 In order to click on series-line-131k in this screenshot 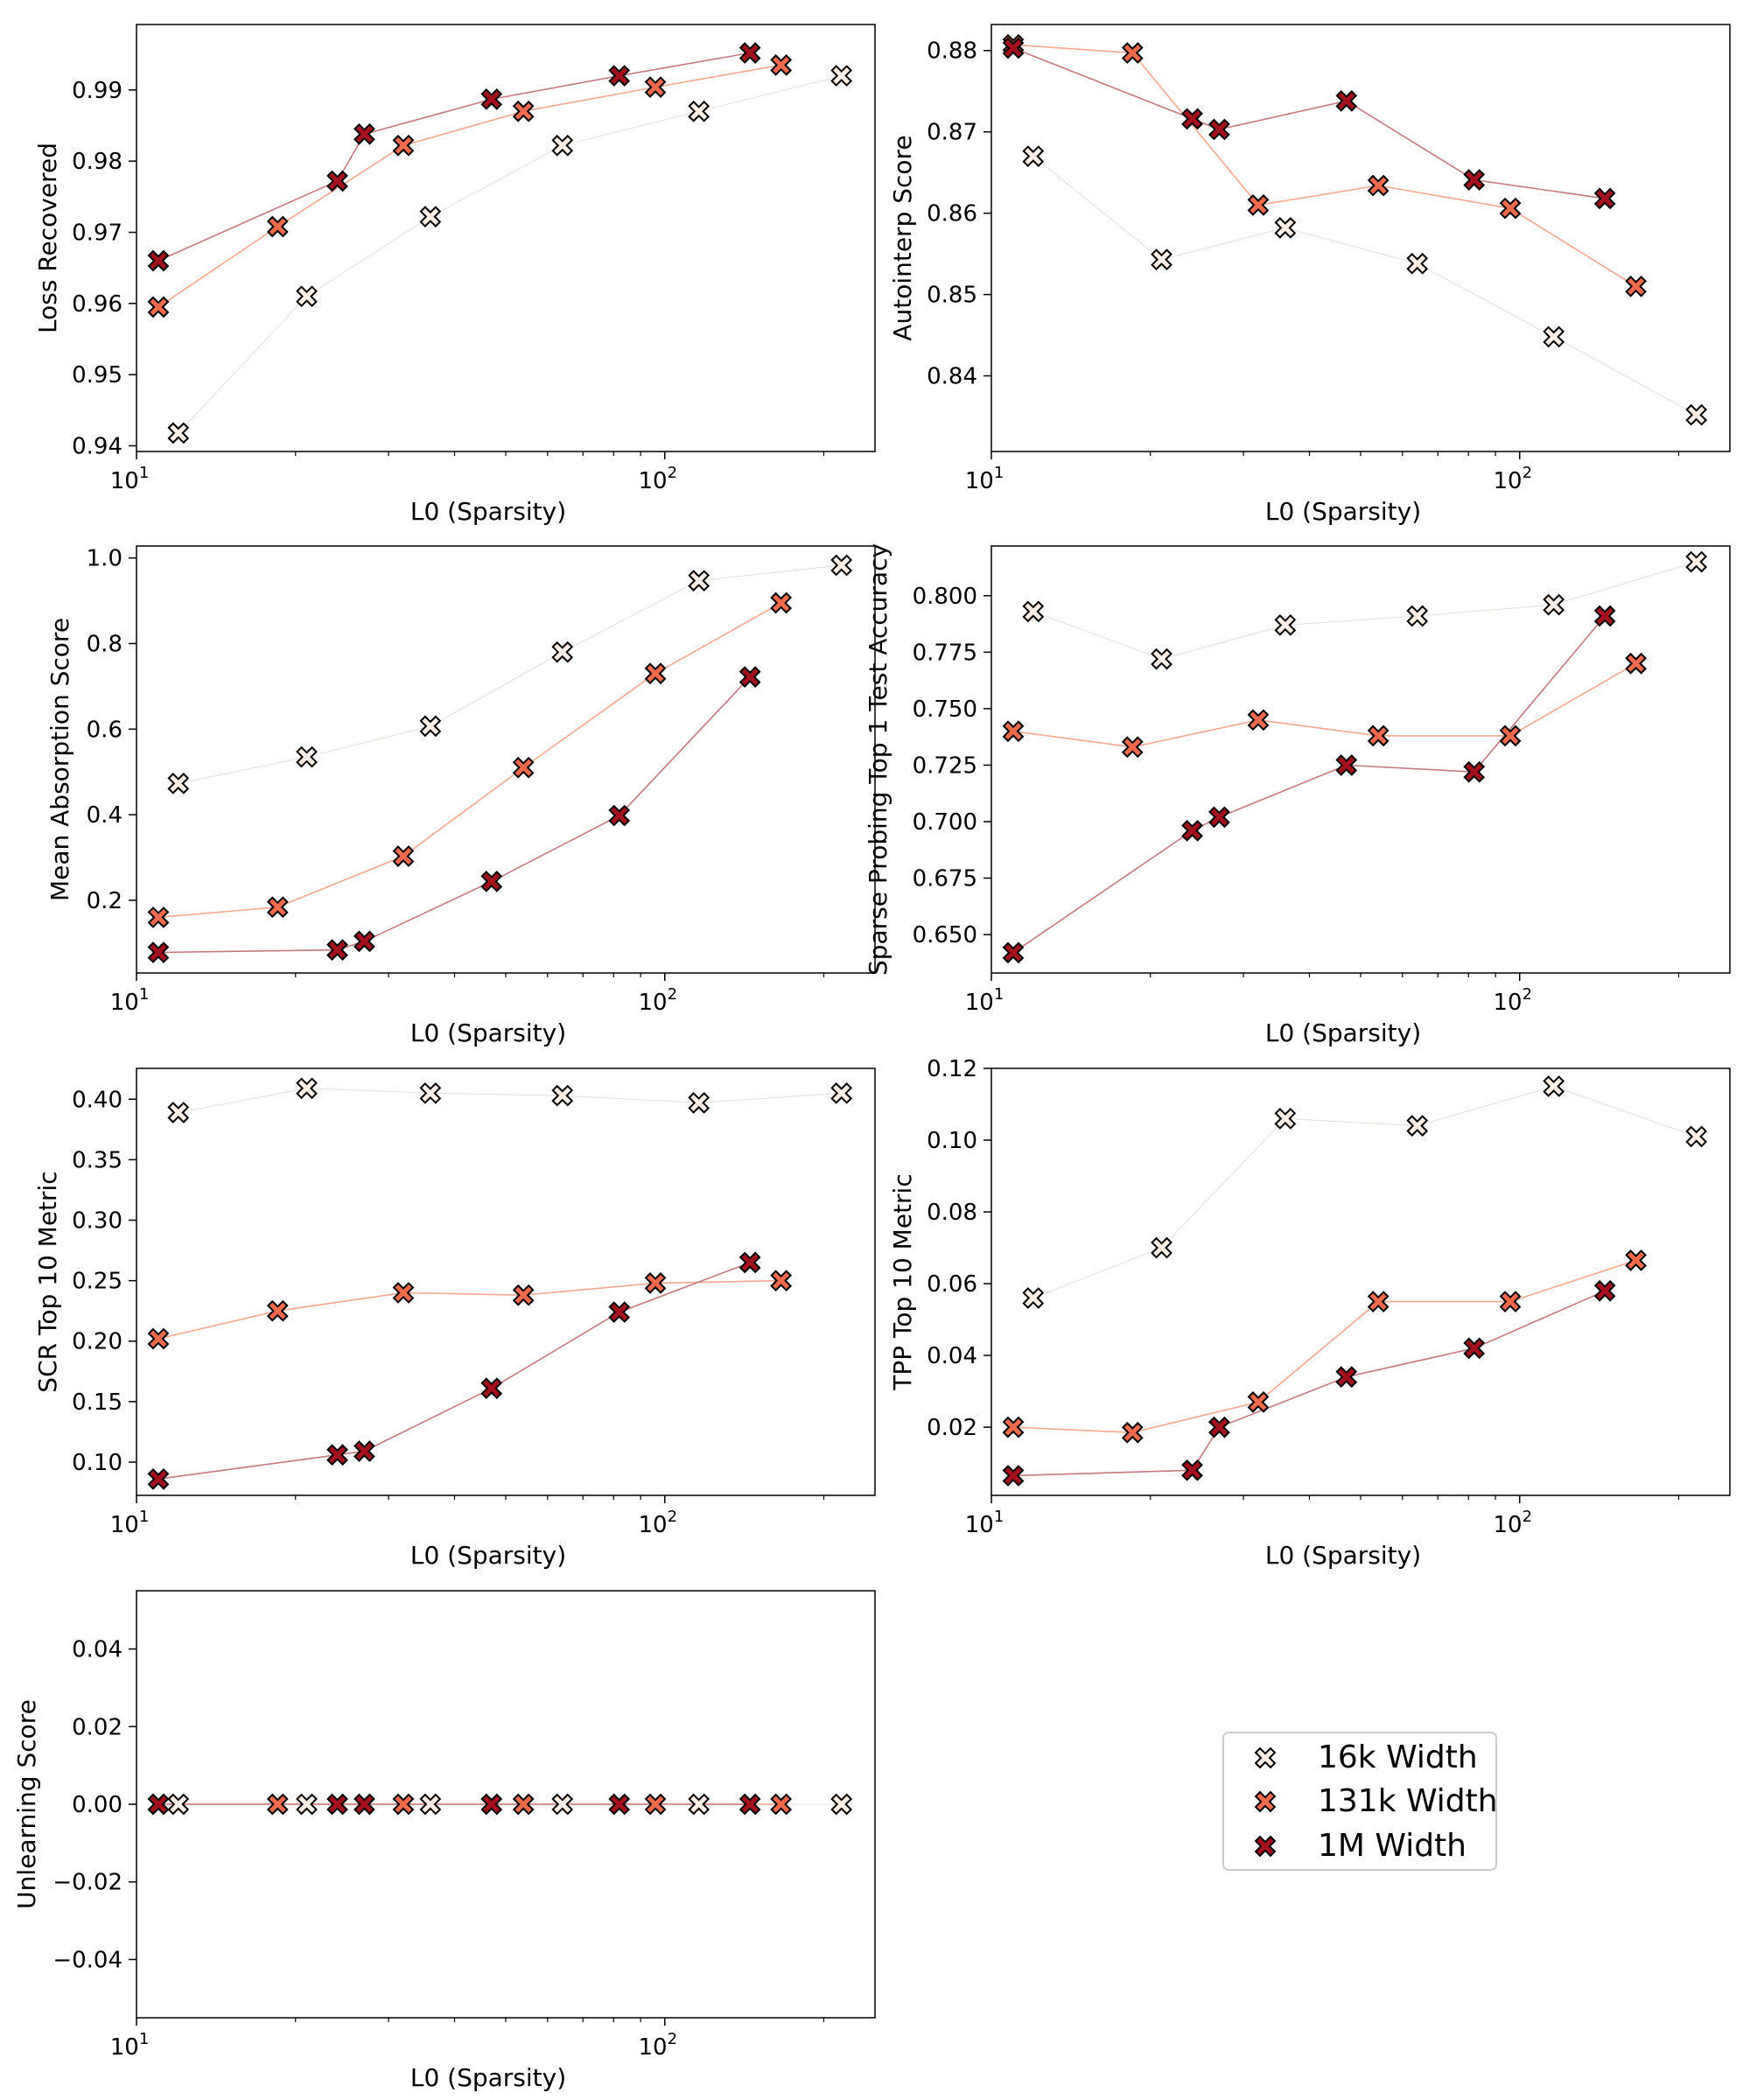, I will do `click(1324, 705)`.